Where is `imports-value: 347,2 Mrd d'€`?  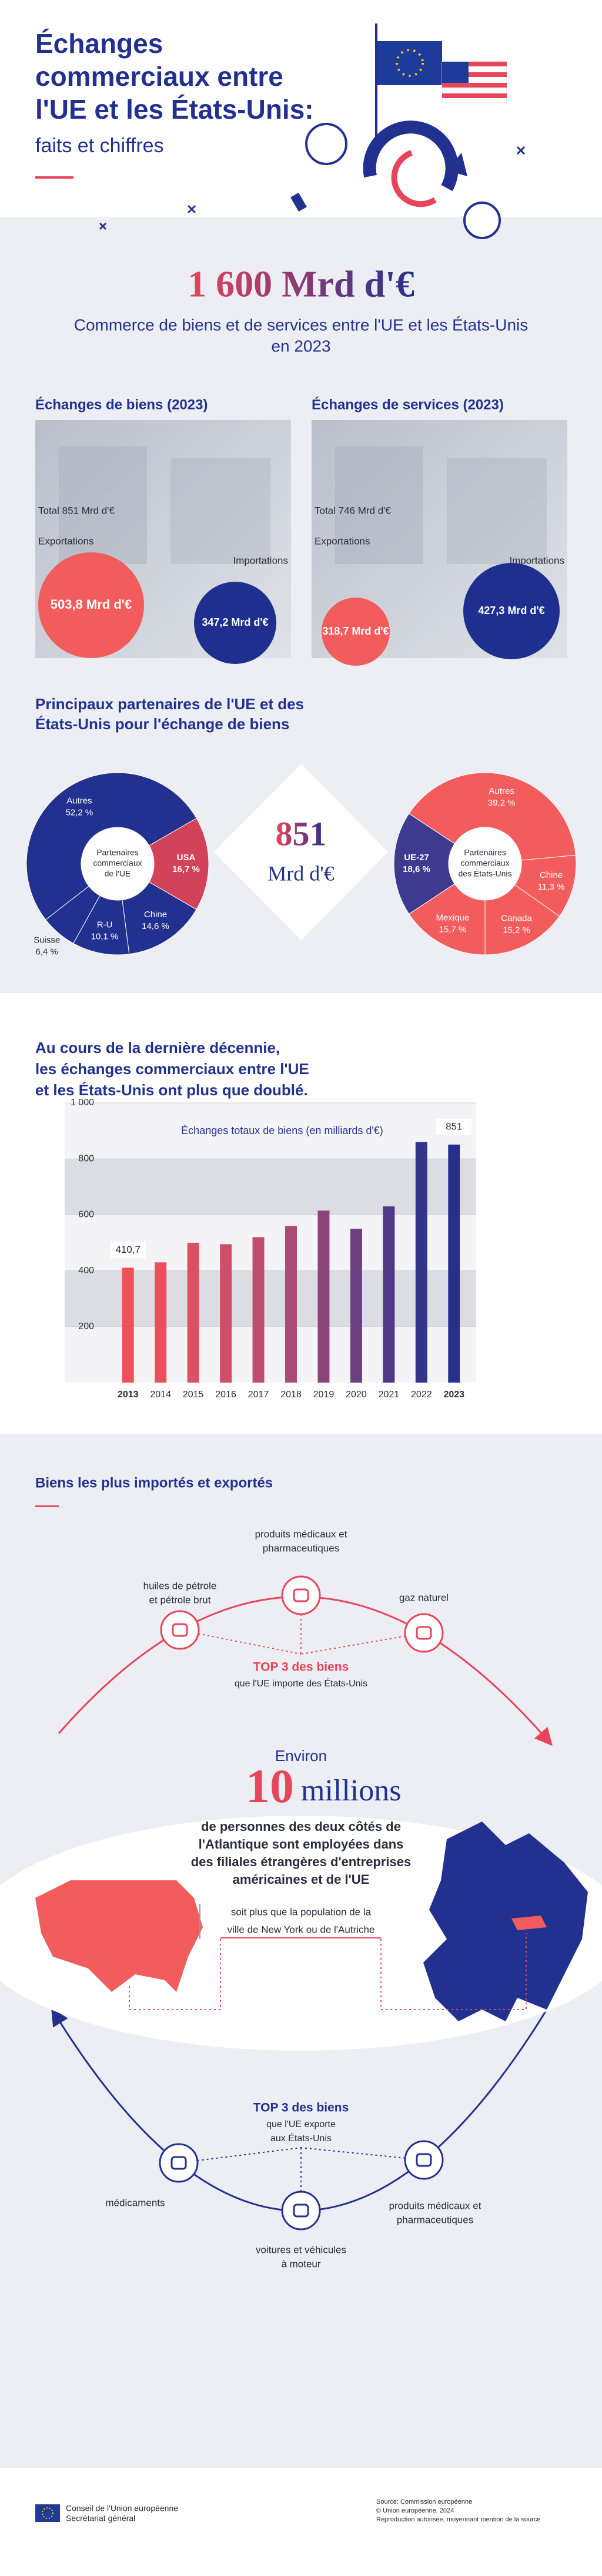 imports-value: 347,2 Mrd d'€ is located at coordinates (235, 622).